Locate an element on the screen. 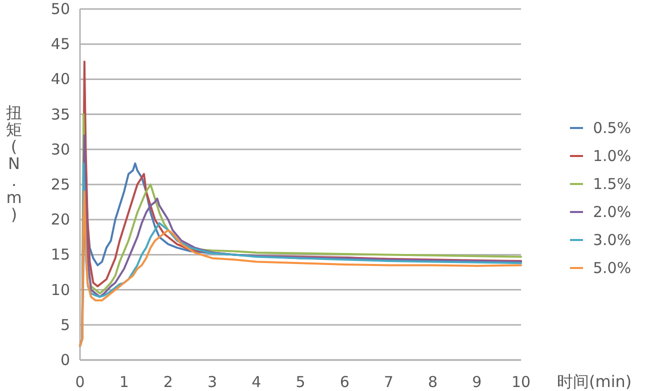 Image resolution: width=649 pixels, height=391 pixels. y-tick-label: 15 is located at coordinates (60, 255).